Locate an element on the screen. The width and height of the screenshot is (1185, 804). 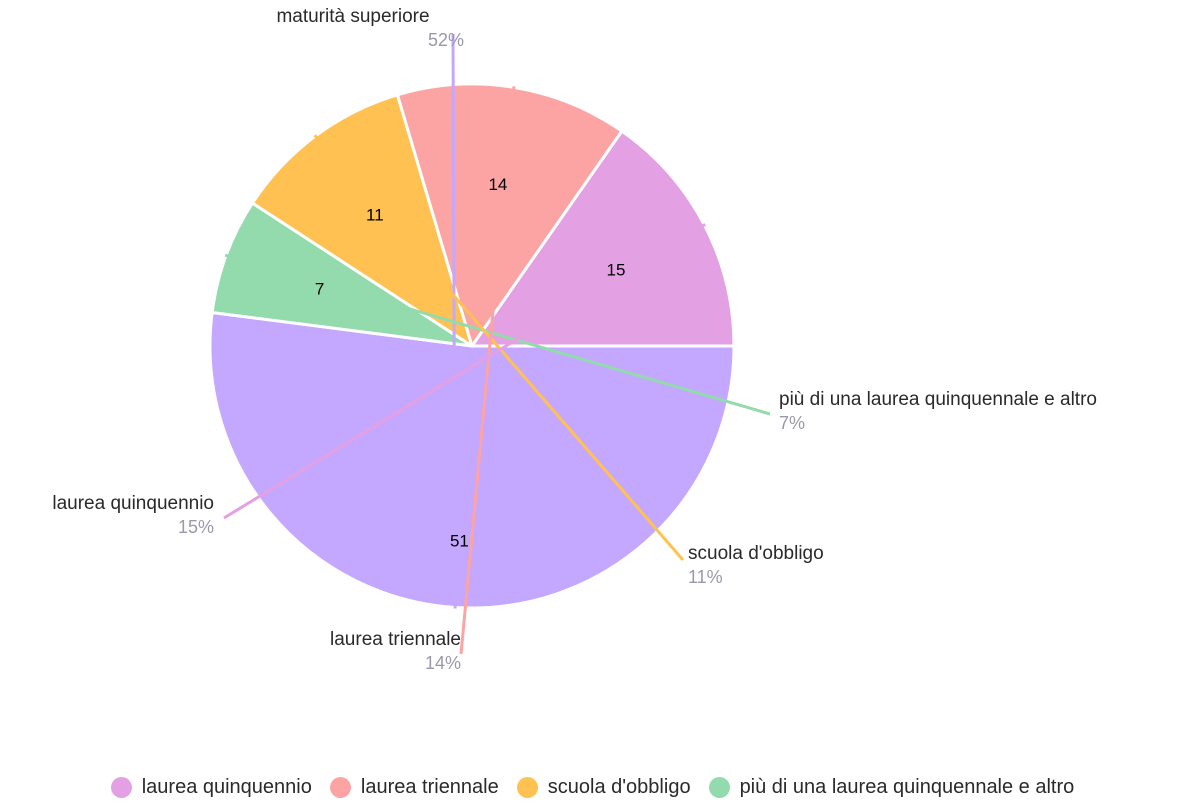
value-label-piu-di-una-laurea-quinquennale-e-altro: 7 is located at coordinates (319, 288).